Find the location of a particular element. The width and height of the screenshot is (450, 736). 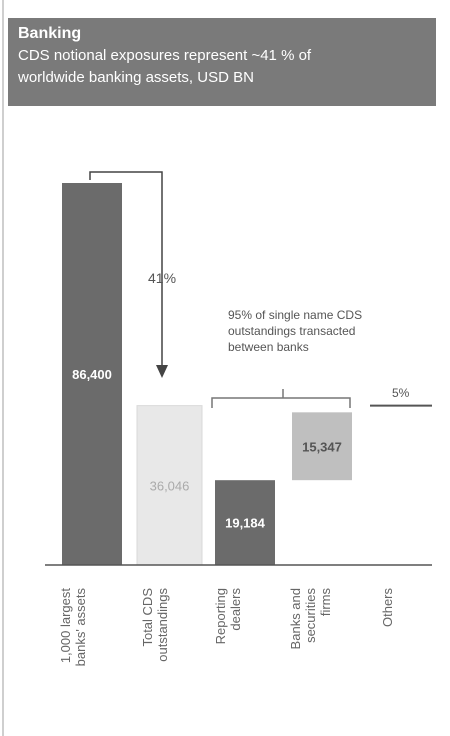

x-tick-label-3: Banks and securities firms is located at coordinates (310, 619).